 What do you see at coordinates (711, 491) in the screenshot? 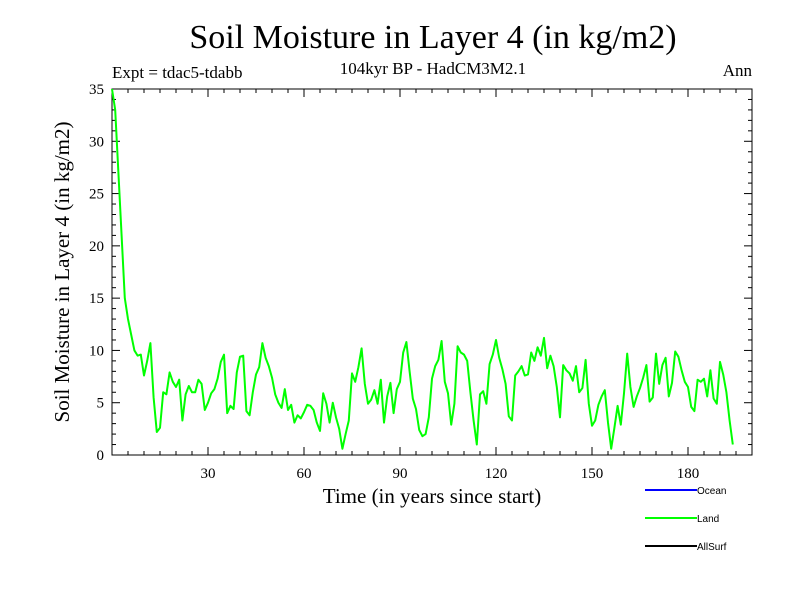
I see `legend-label-ocean: Ocean` at bounding box center [711, 491].